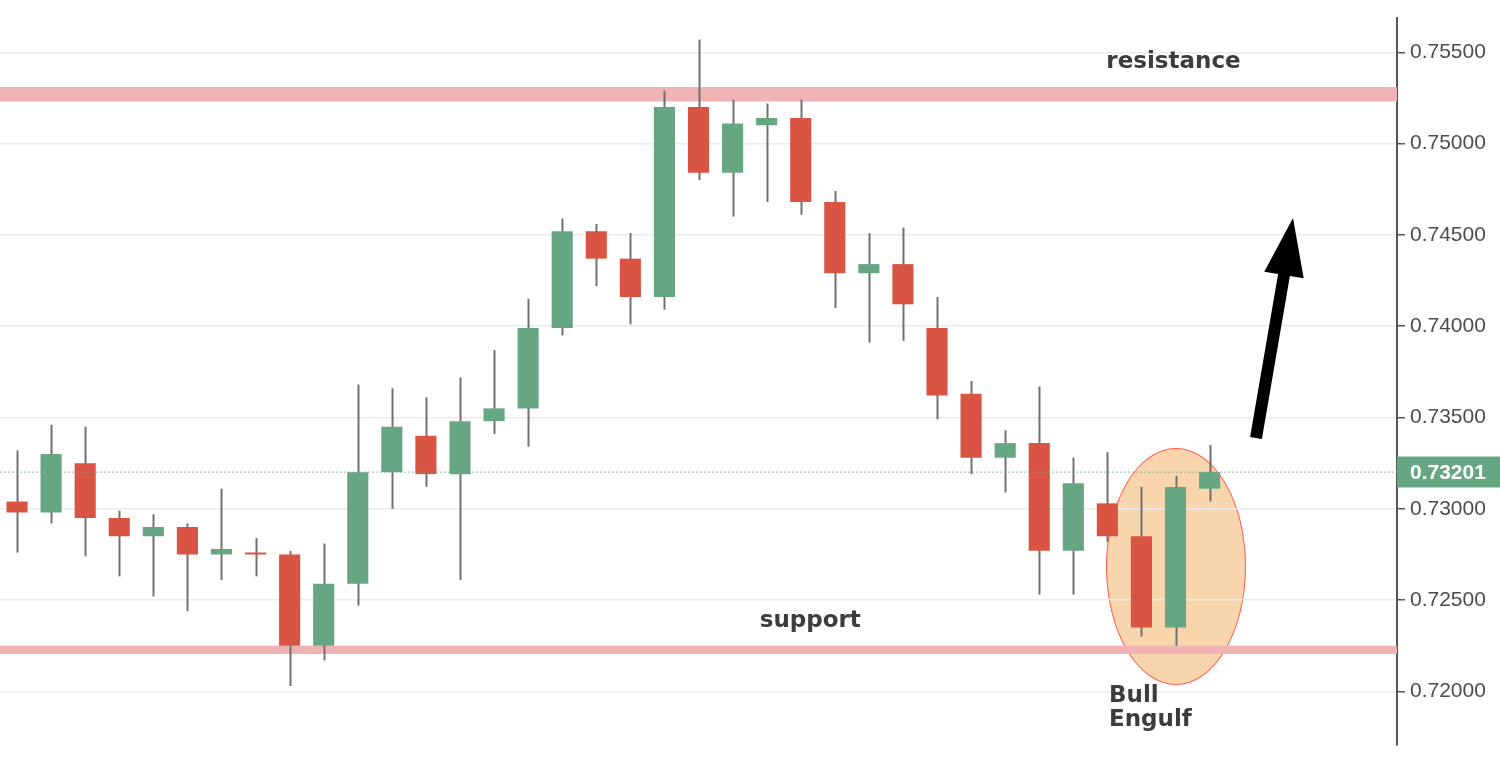 The height and width of the screenshot is (762, 1500). I want to click on y-tick-label: 0.74500, so click(1448, 233).